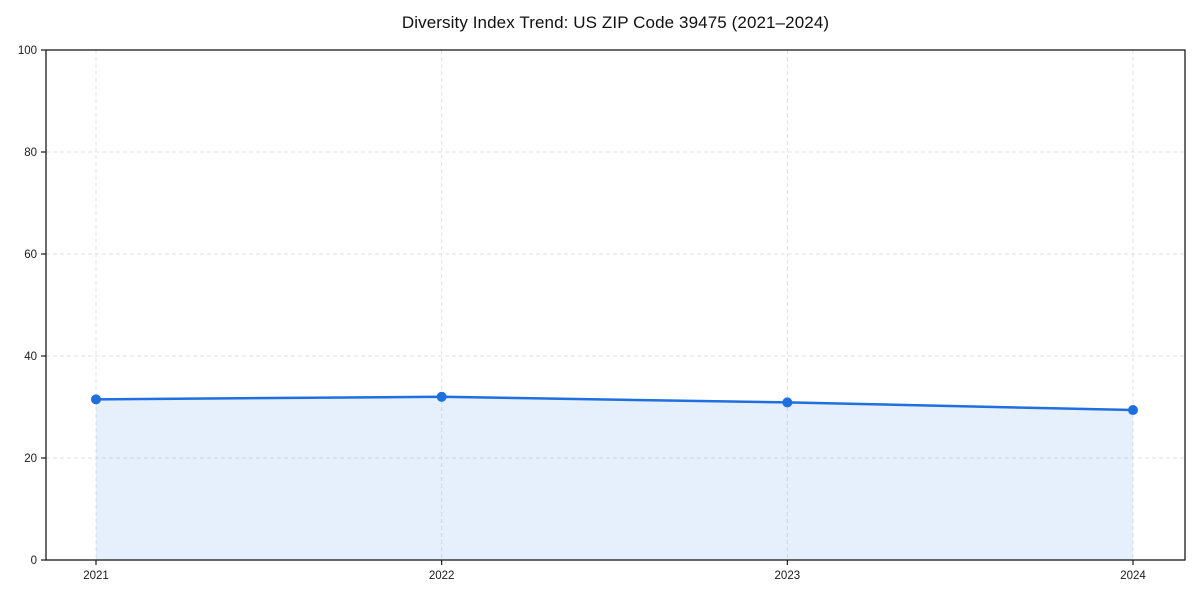  Describe the element at coordinates (27, 51) in the screenshot. I see `y-tick-label: 100` at that location.